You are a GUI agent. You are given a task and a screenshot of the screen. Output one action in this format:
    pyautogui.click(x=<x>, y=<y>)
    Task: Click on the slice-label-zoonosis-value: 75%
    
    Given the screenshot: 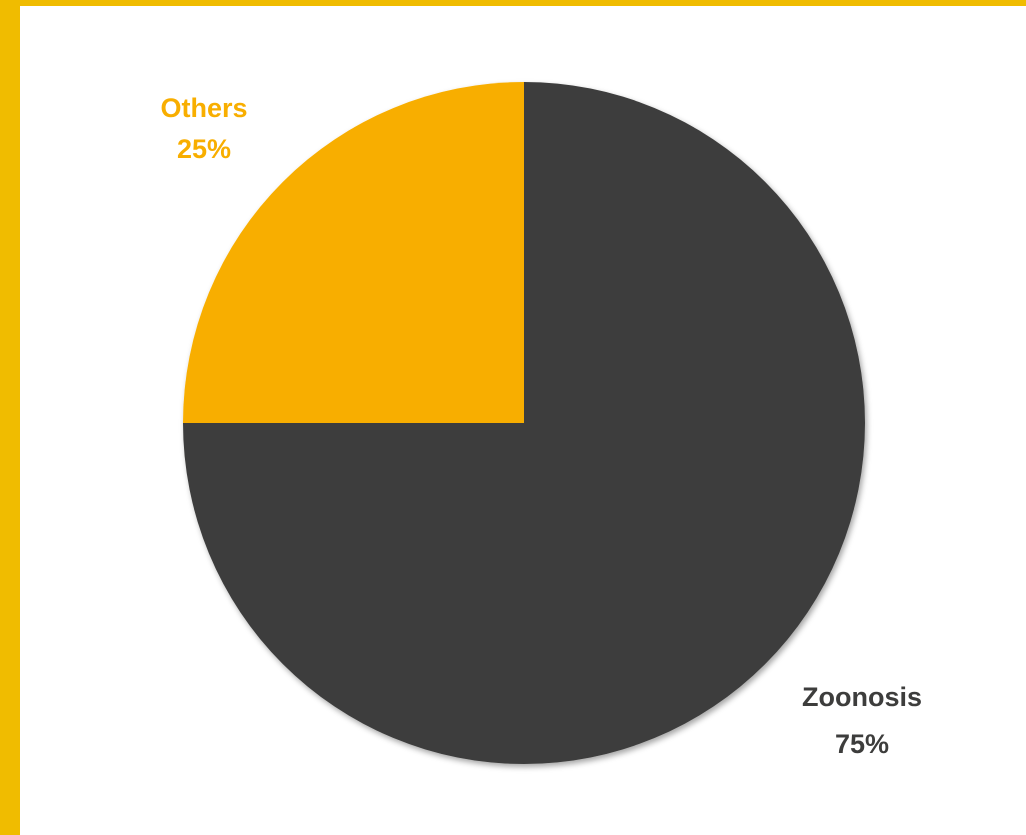 What is the action you would take?
    pyautogui.click(x=862, y=744)
    